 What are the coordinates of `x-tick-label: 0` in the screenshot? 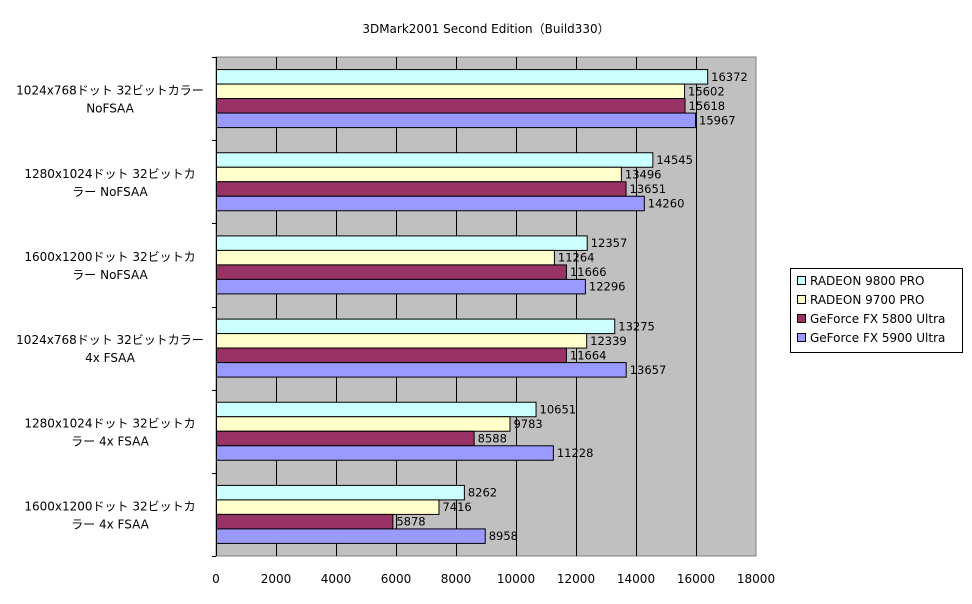 It's located at (216, 579).